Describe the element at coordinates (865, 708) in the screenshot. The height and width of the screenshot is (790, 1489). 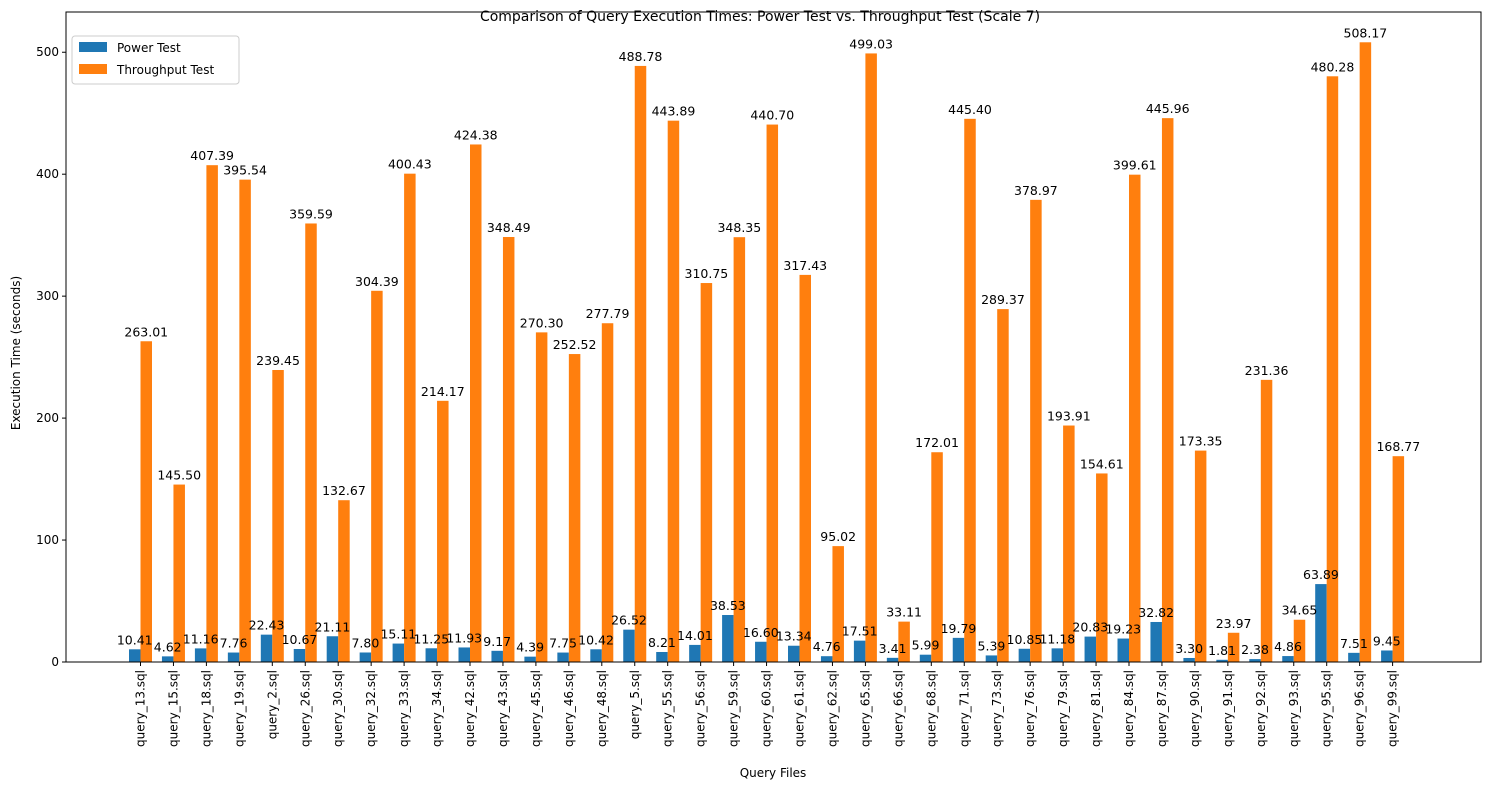
I see `x-tick-label: query_65.sql` at that location.